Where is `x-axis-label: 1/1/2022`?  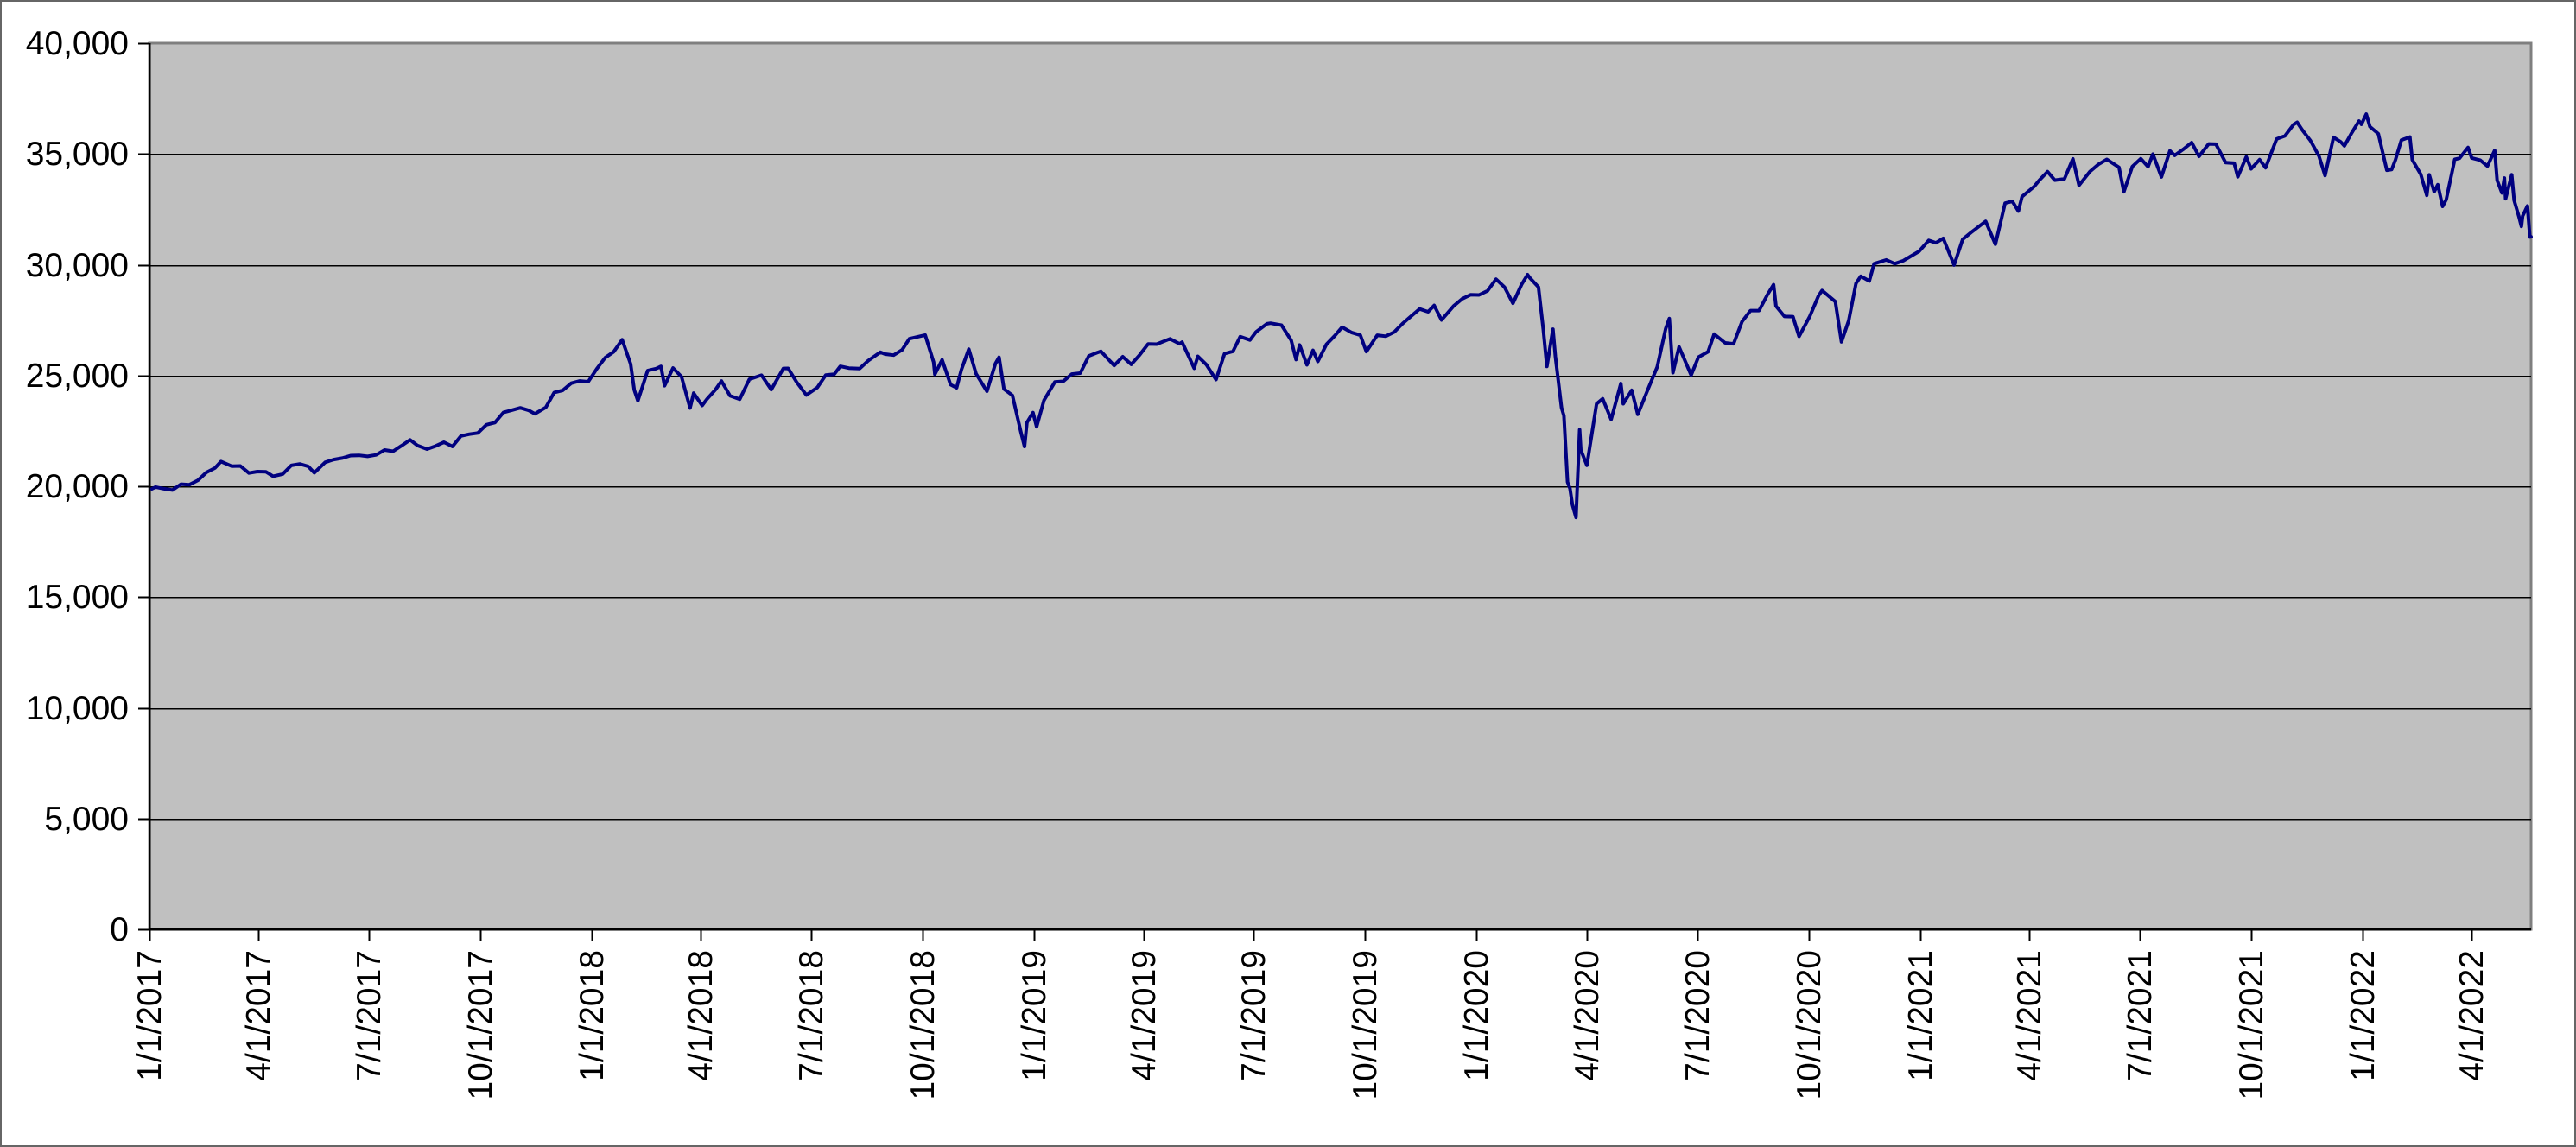
x-axis-label: 1/1/2022 is located at coordinates (2363, 1015).